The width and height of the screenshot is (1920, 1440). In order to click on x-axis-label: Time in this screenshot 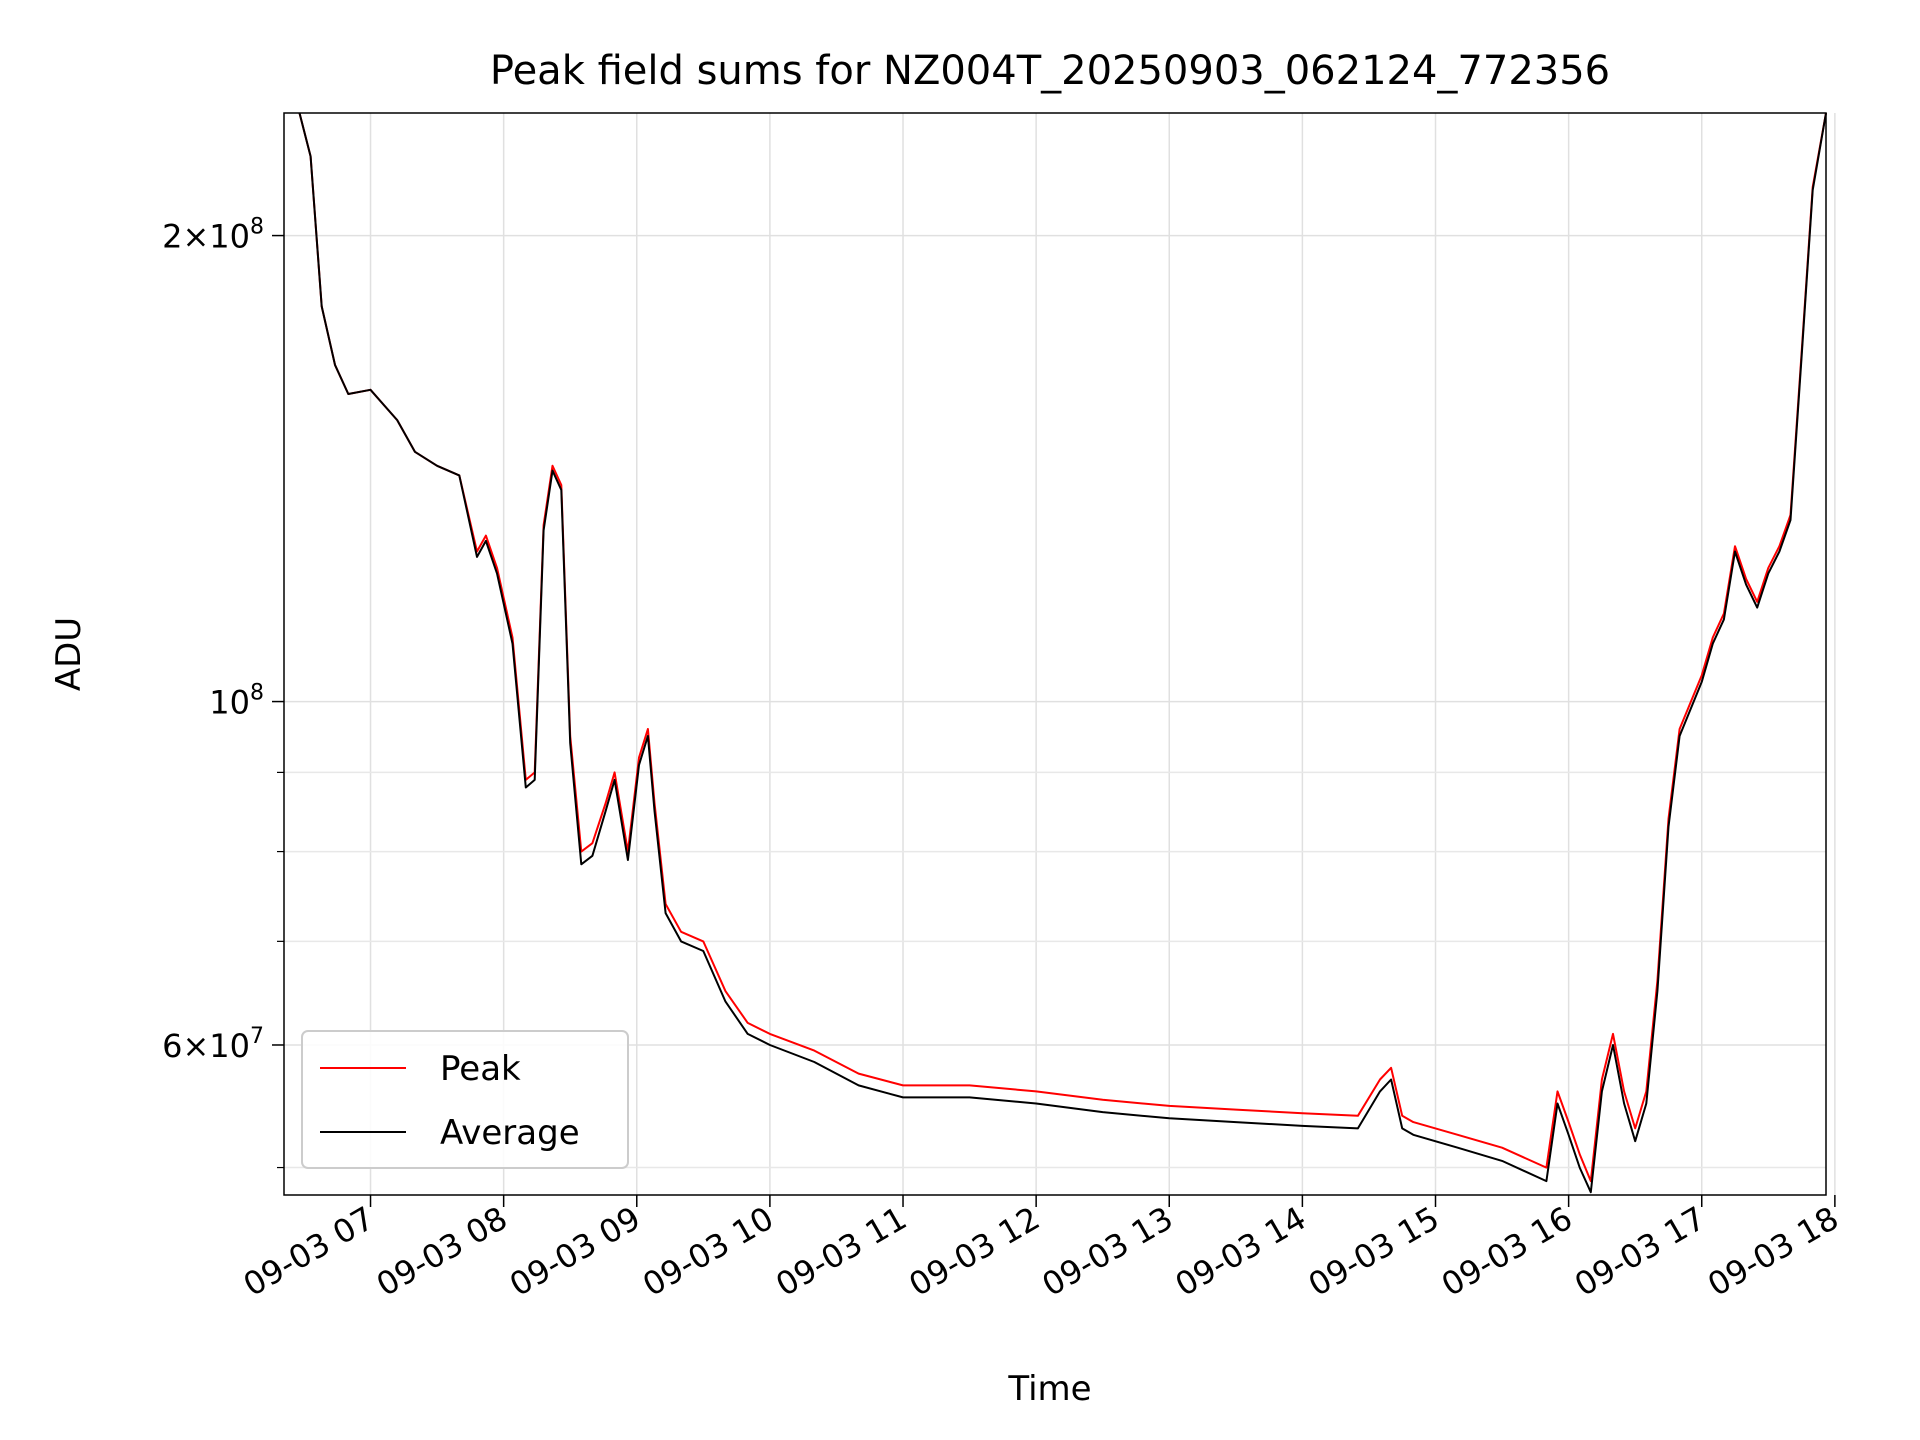, I will do `click(1049, 1389)`.